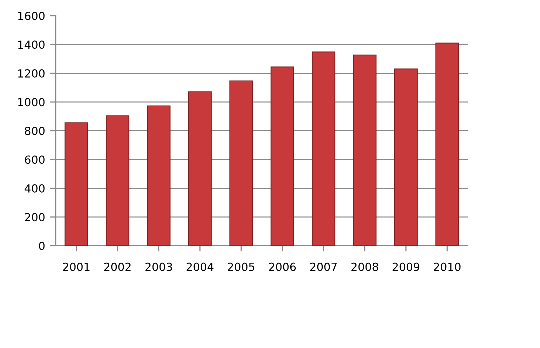 The width and height of the screenshot is (540, 348). I want to click on y-tick-label: 800, so click(35, 131).